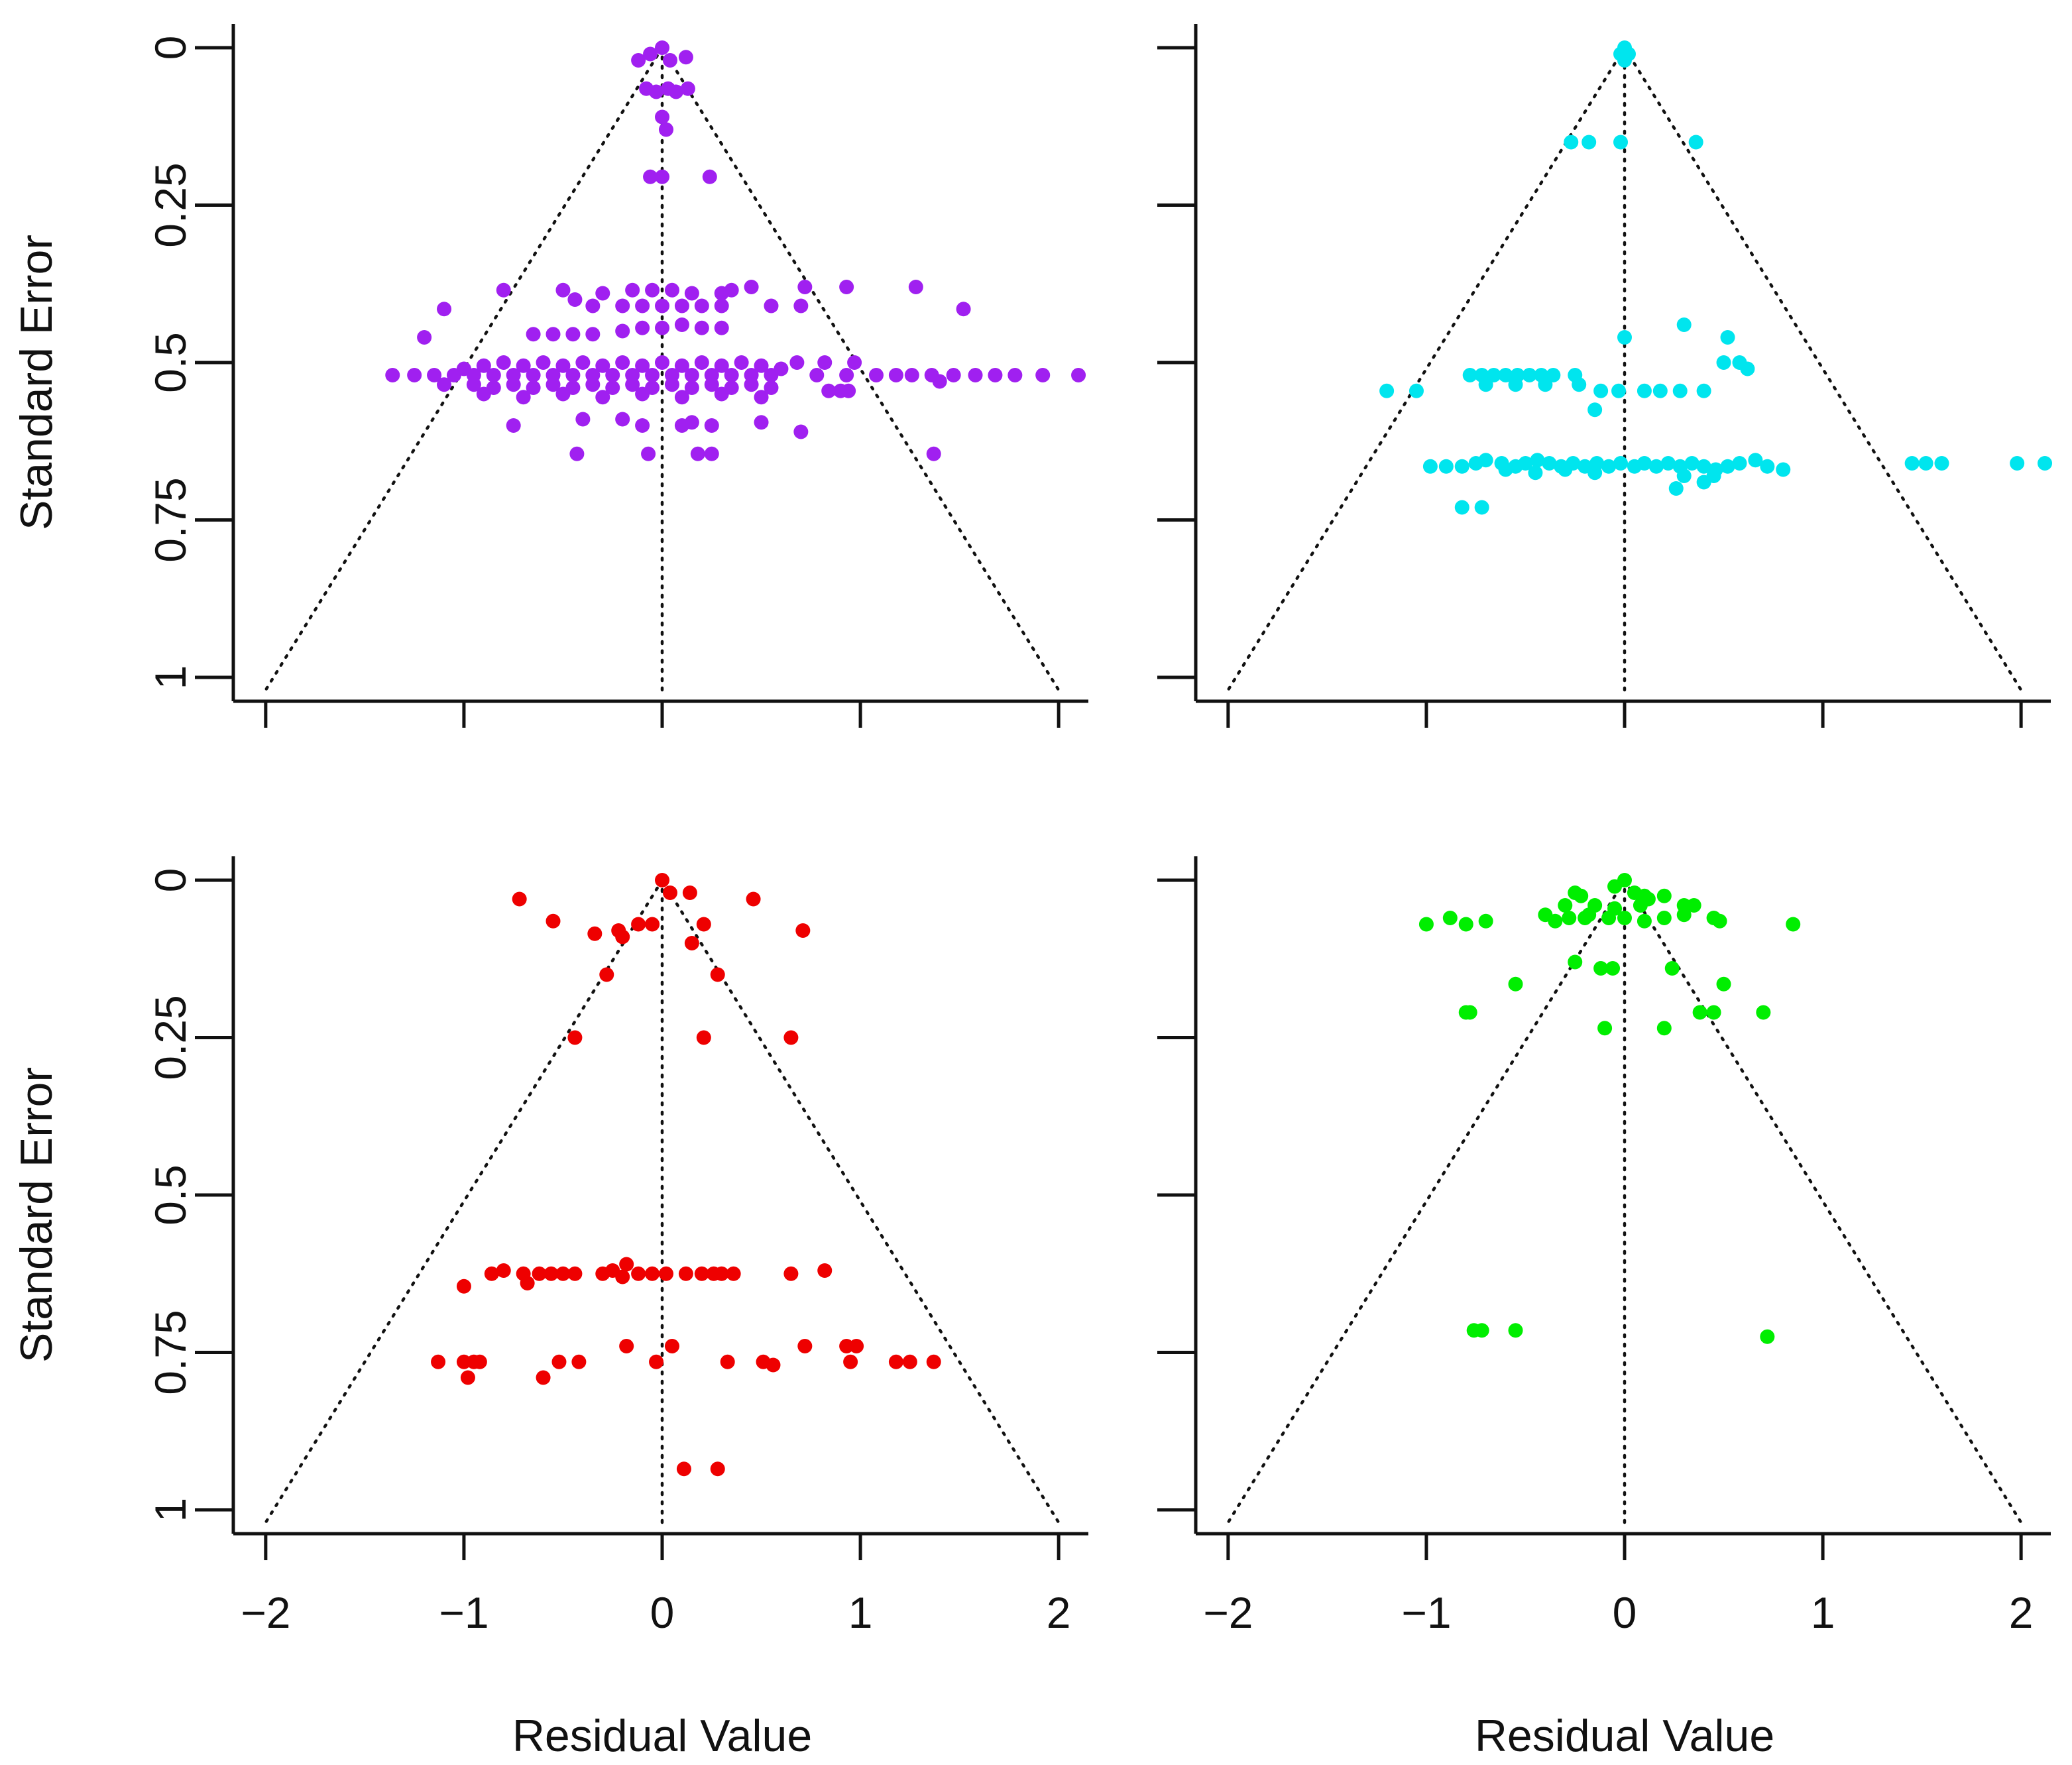  Describe the element at coordinates (36, 382) in the screenshot. I see `y-axis-title: Standard Error` at that location.